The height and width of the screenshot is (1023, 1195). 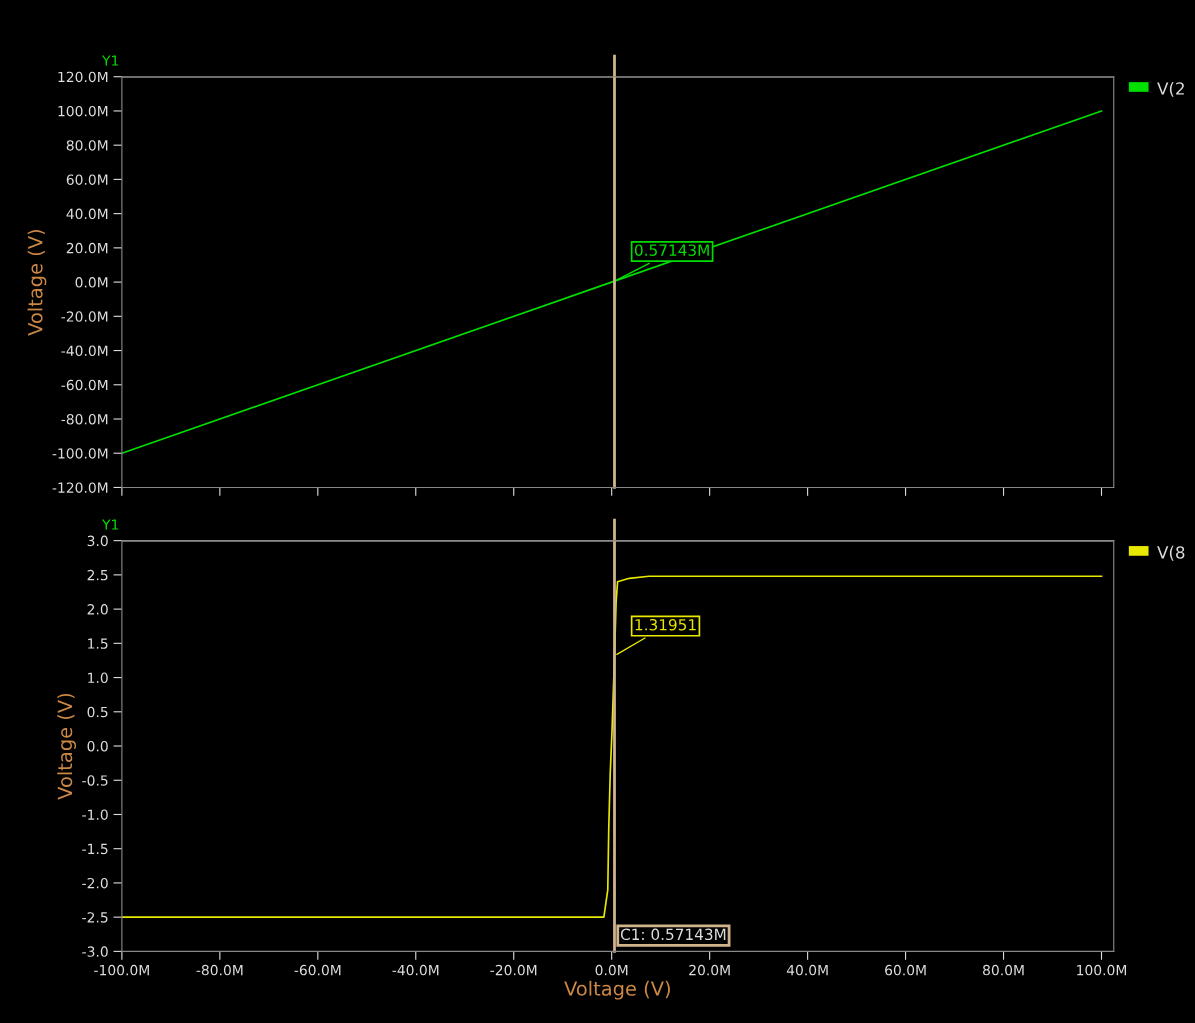 I want to click on legend-label: V(2, so click(x=1170, y=89).